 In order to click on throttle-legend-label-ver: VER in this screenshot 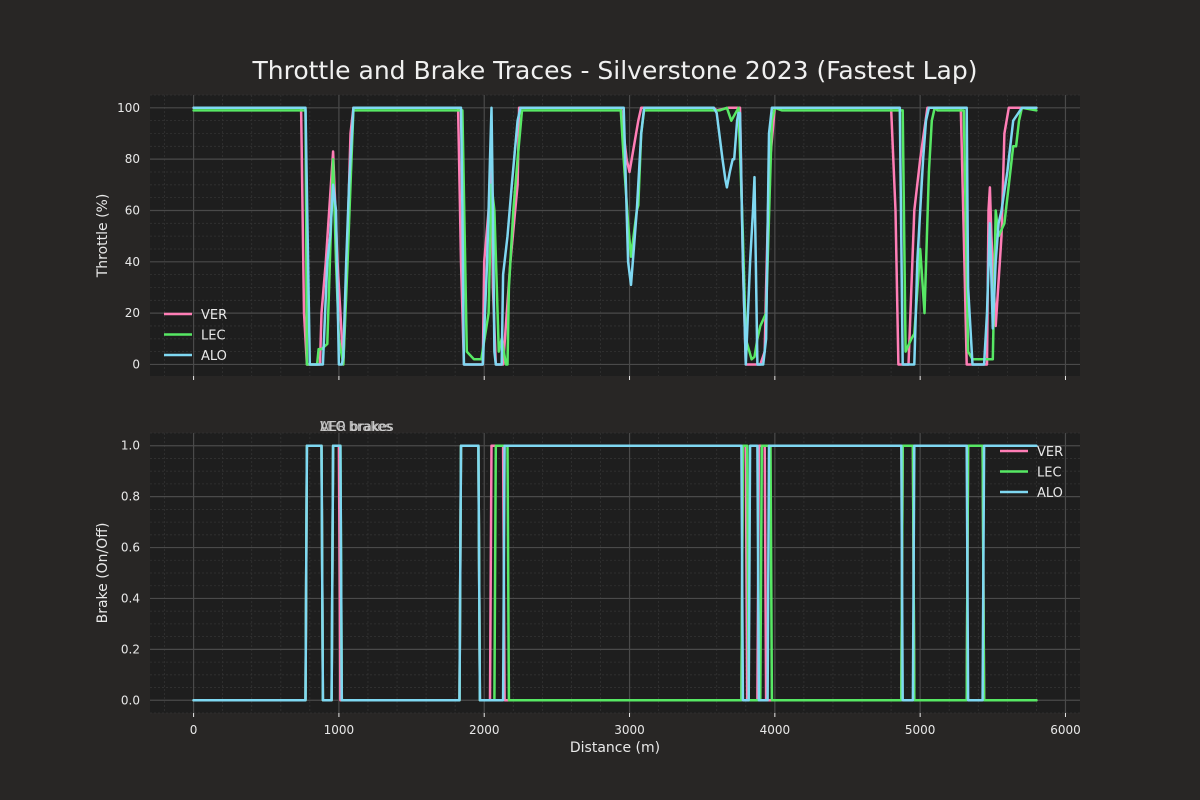, I will do `click(214, 315)`.